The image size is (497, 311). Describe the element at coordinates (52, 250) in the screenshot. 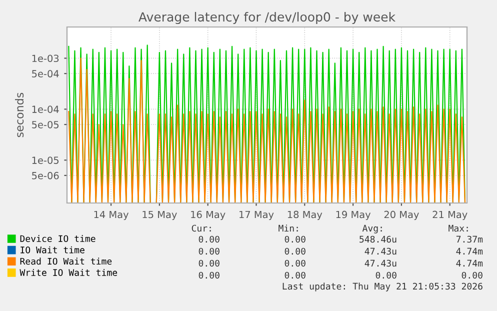

I see `legend-label: IO Wait time` at that location.